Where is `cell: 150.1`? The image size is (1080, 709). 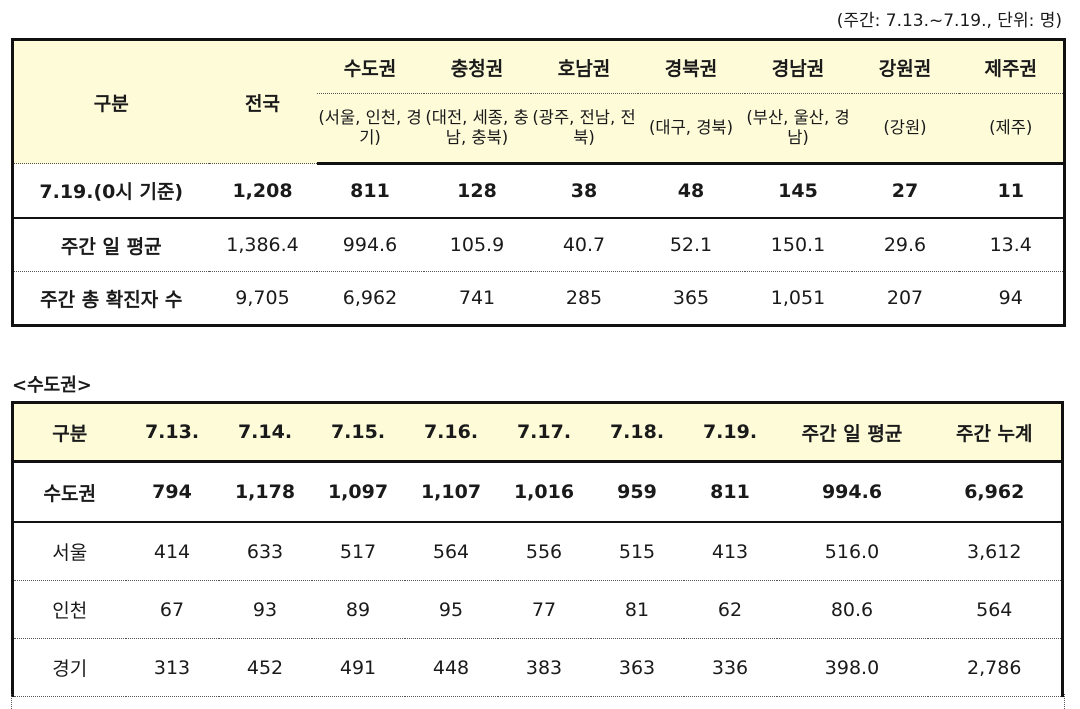 cell: 150.1 is located at coordinates (798, 245).